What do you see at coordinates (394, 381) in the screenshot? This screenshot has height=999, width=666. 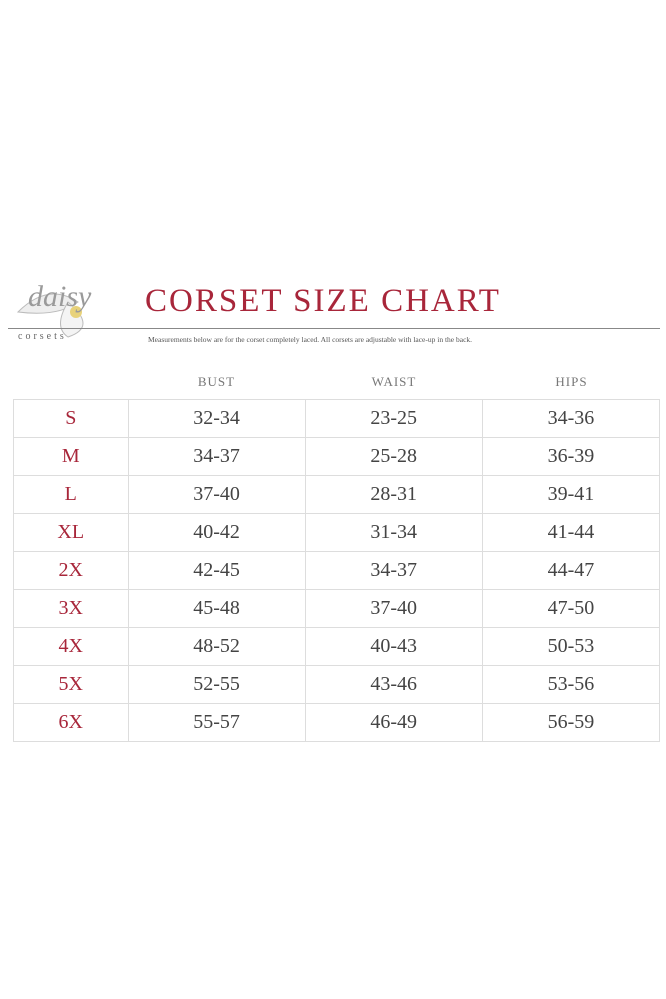 I see `column-header-waist: WAIST` at bounding box center [394, 381].